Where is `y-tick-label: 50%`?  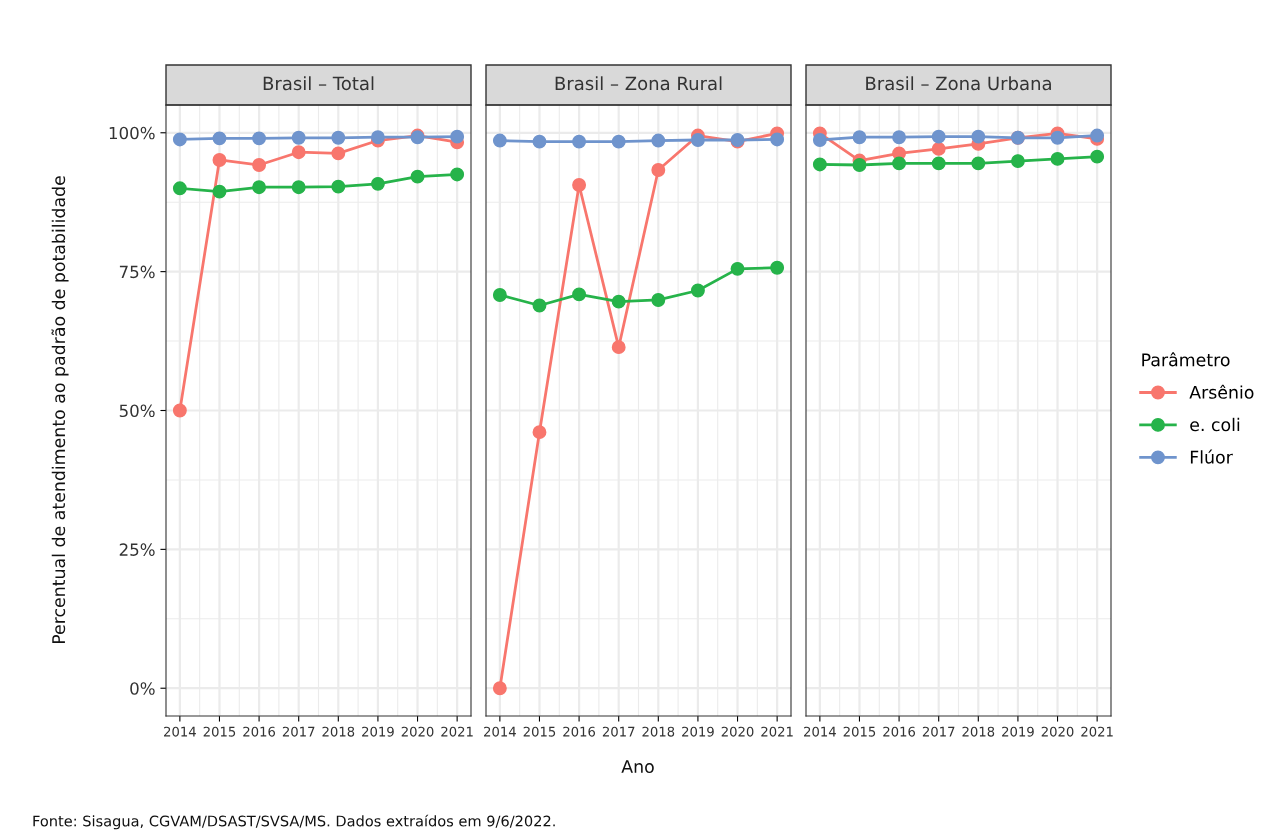
y-tick-label: 50% is located at coordinates (137, 411).